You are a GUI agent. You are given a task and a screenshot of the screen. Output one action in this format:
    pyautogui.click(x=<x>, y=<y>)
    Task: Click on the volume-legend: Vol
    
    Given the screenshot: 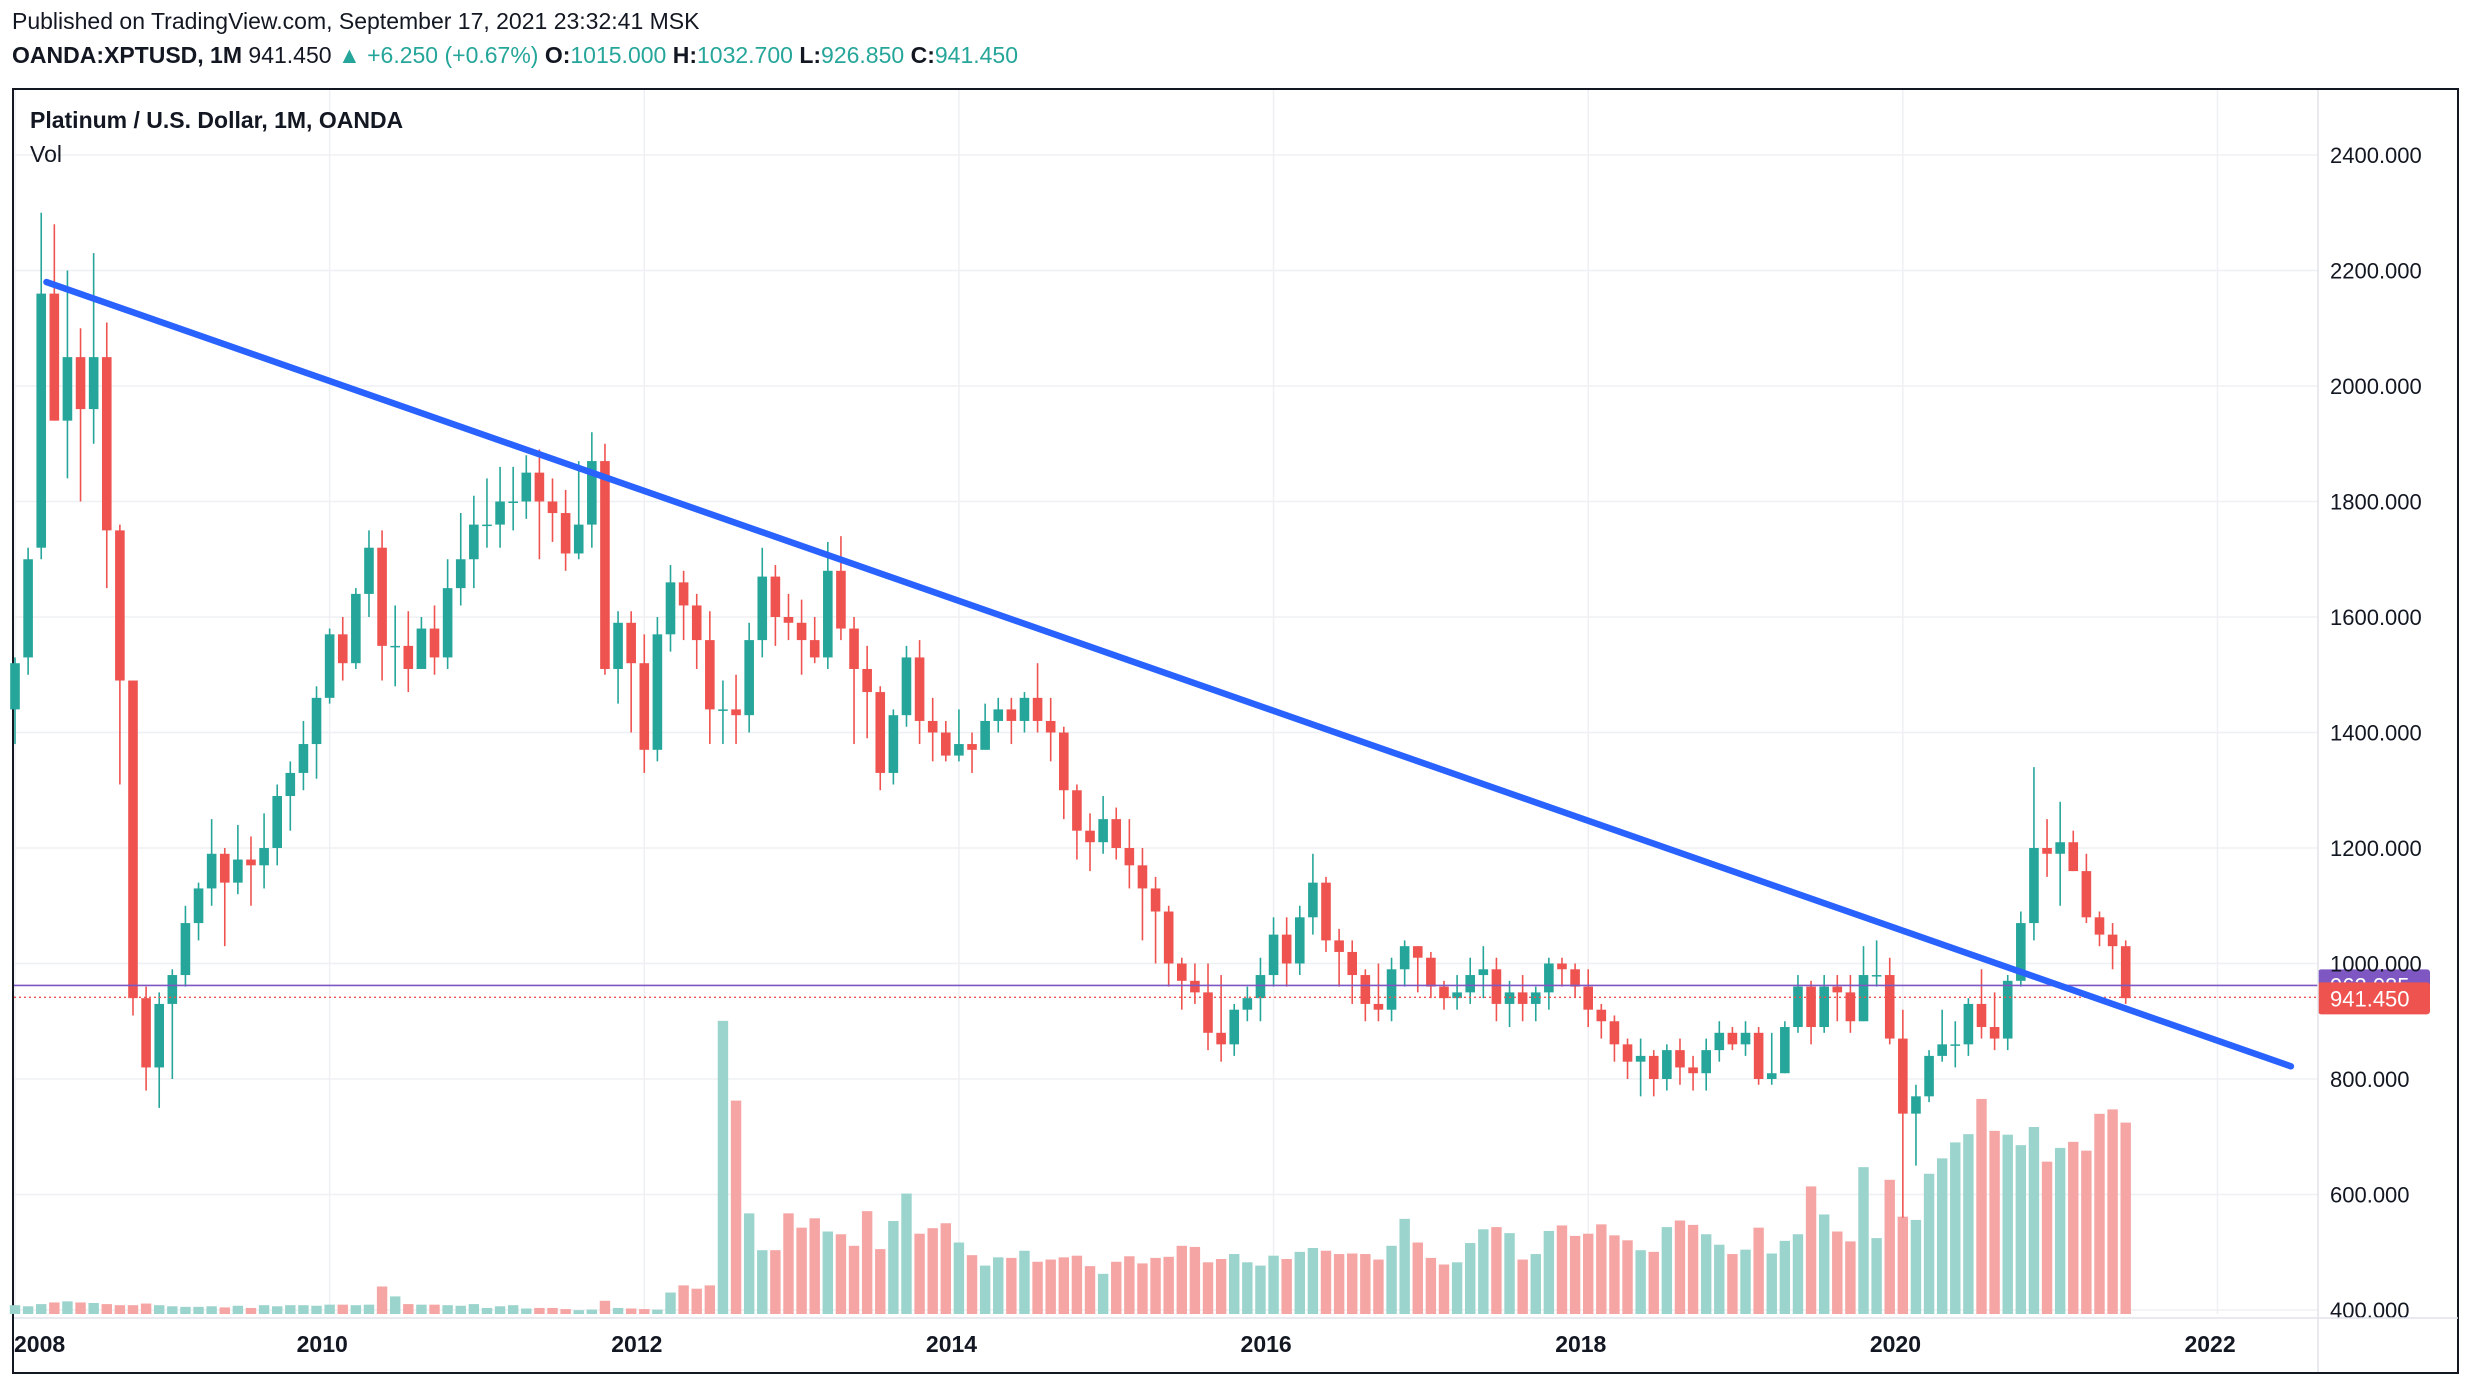 What is the action you would take?
    pyautogui.click(x=46, y=154)
    